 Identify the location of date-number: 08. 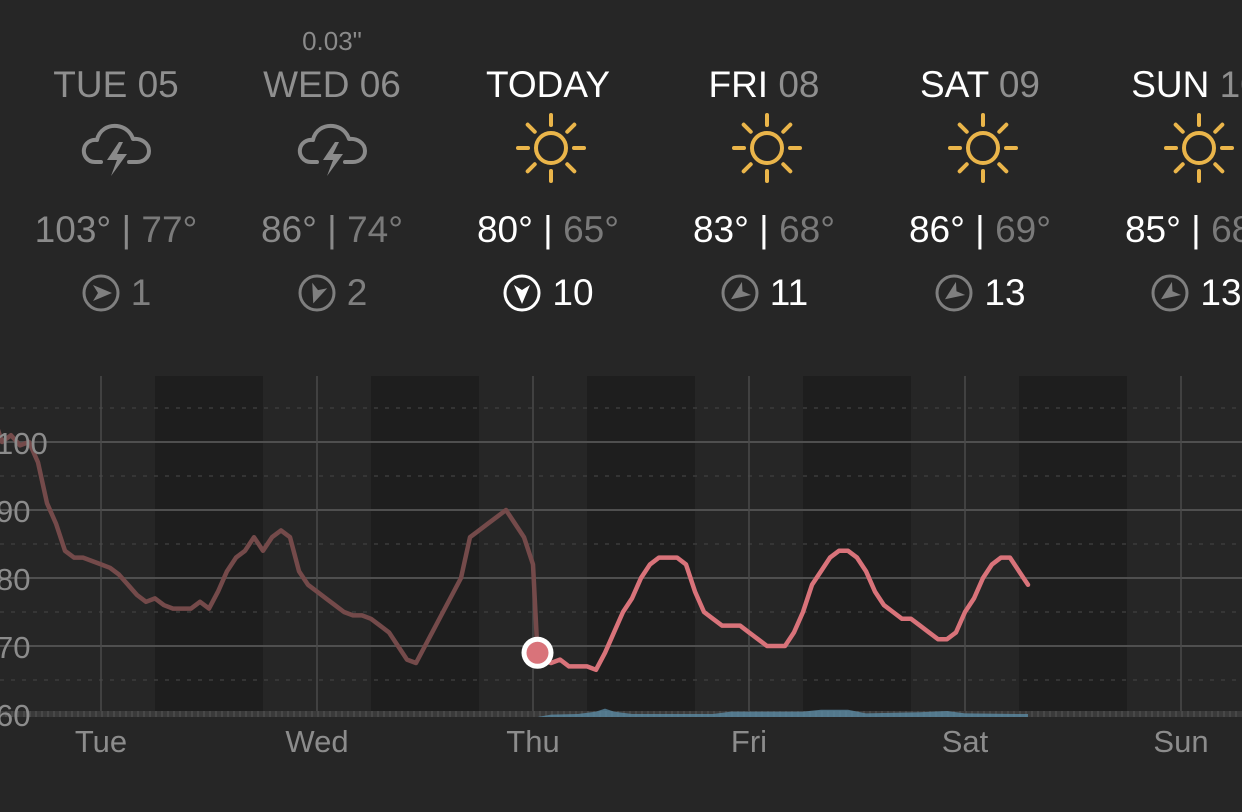
(799, 84).